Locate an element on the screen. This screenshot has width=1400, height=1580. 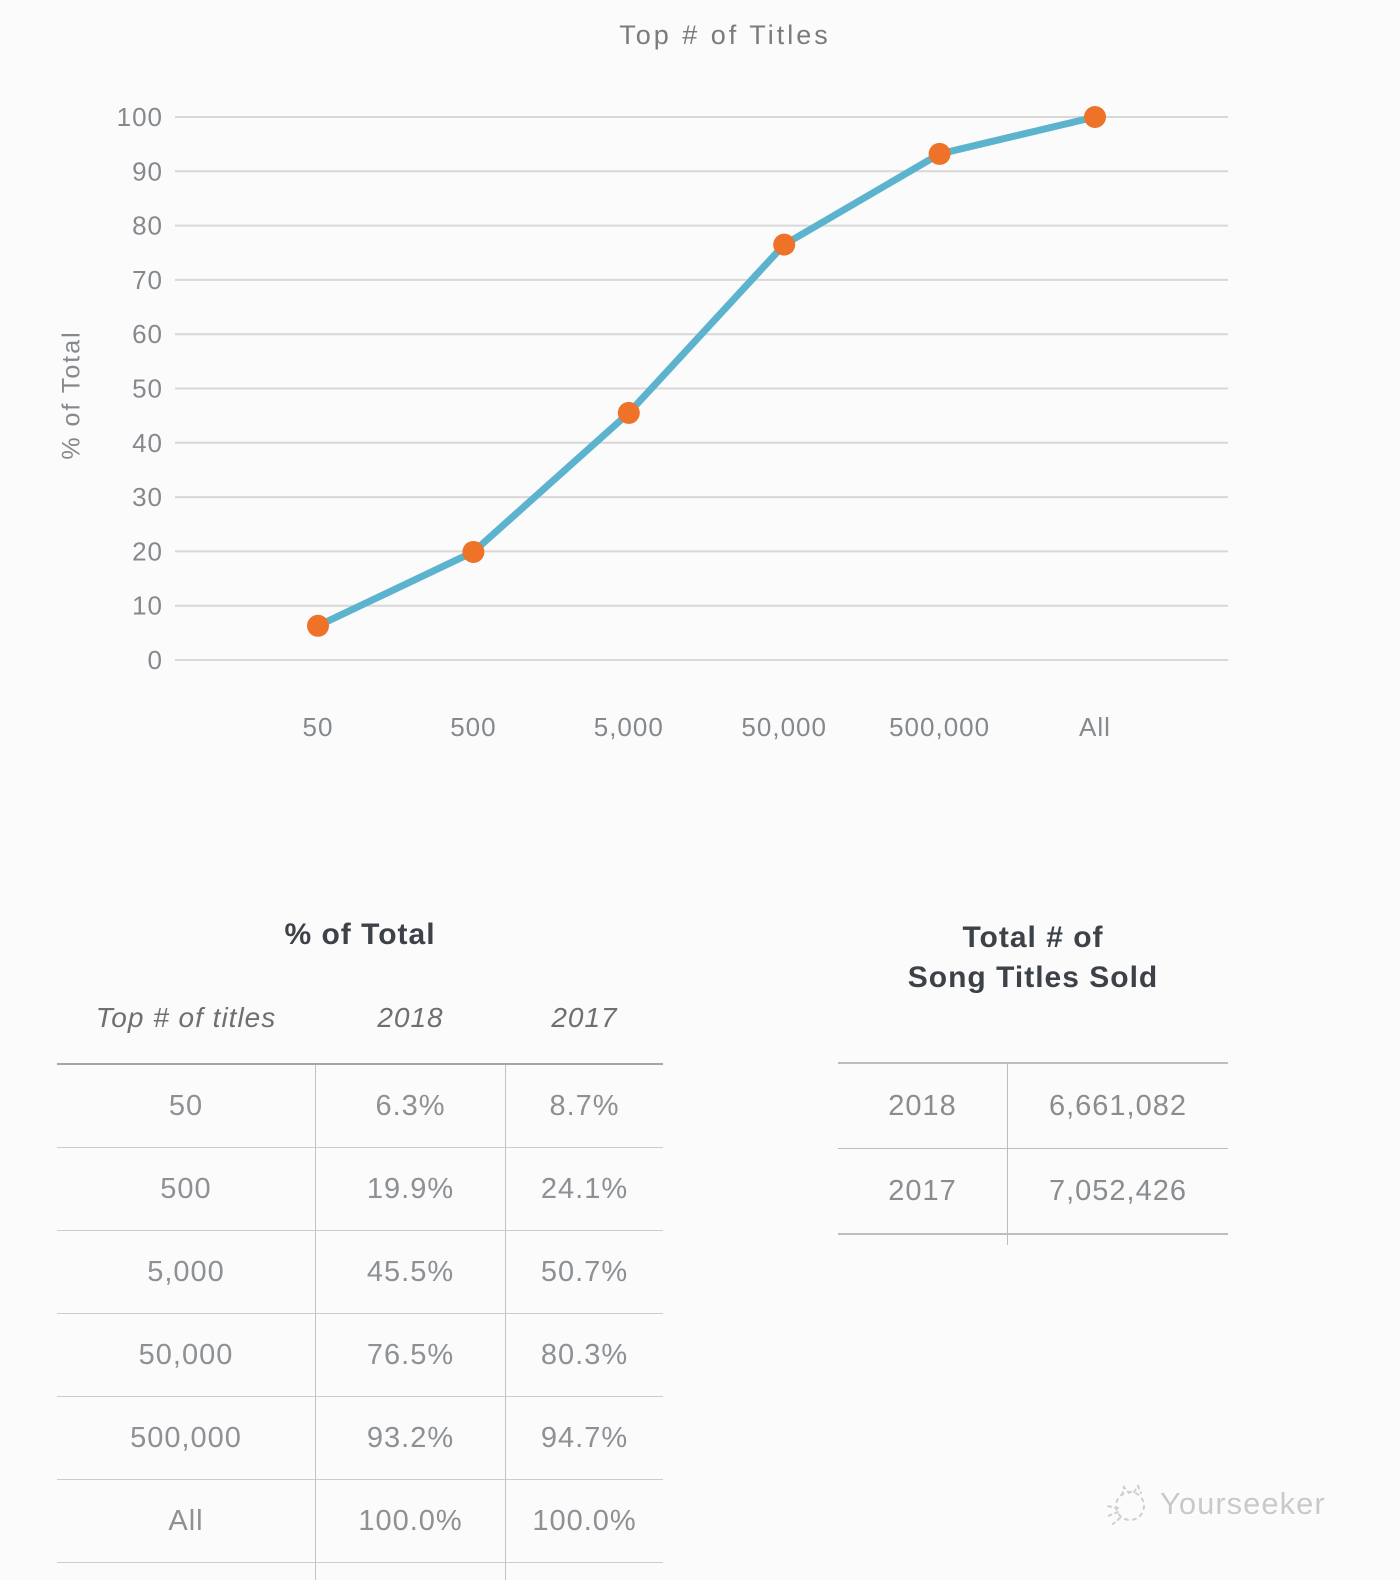
column-header-titles: Top # of titles is located at coordinates (186, 1017).